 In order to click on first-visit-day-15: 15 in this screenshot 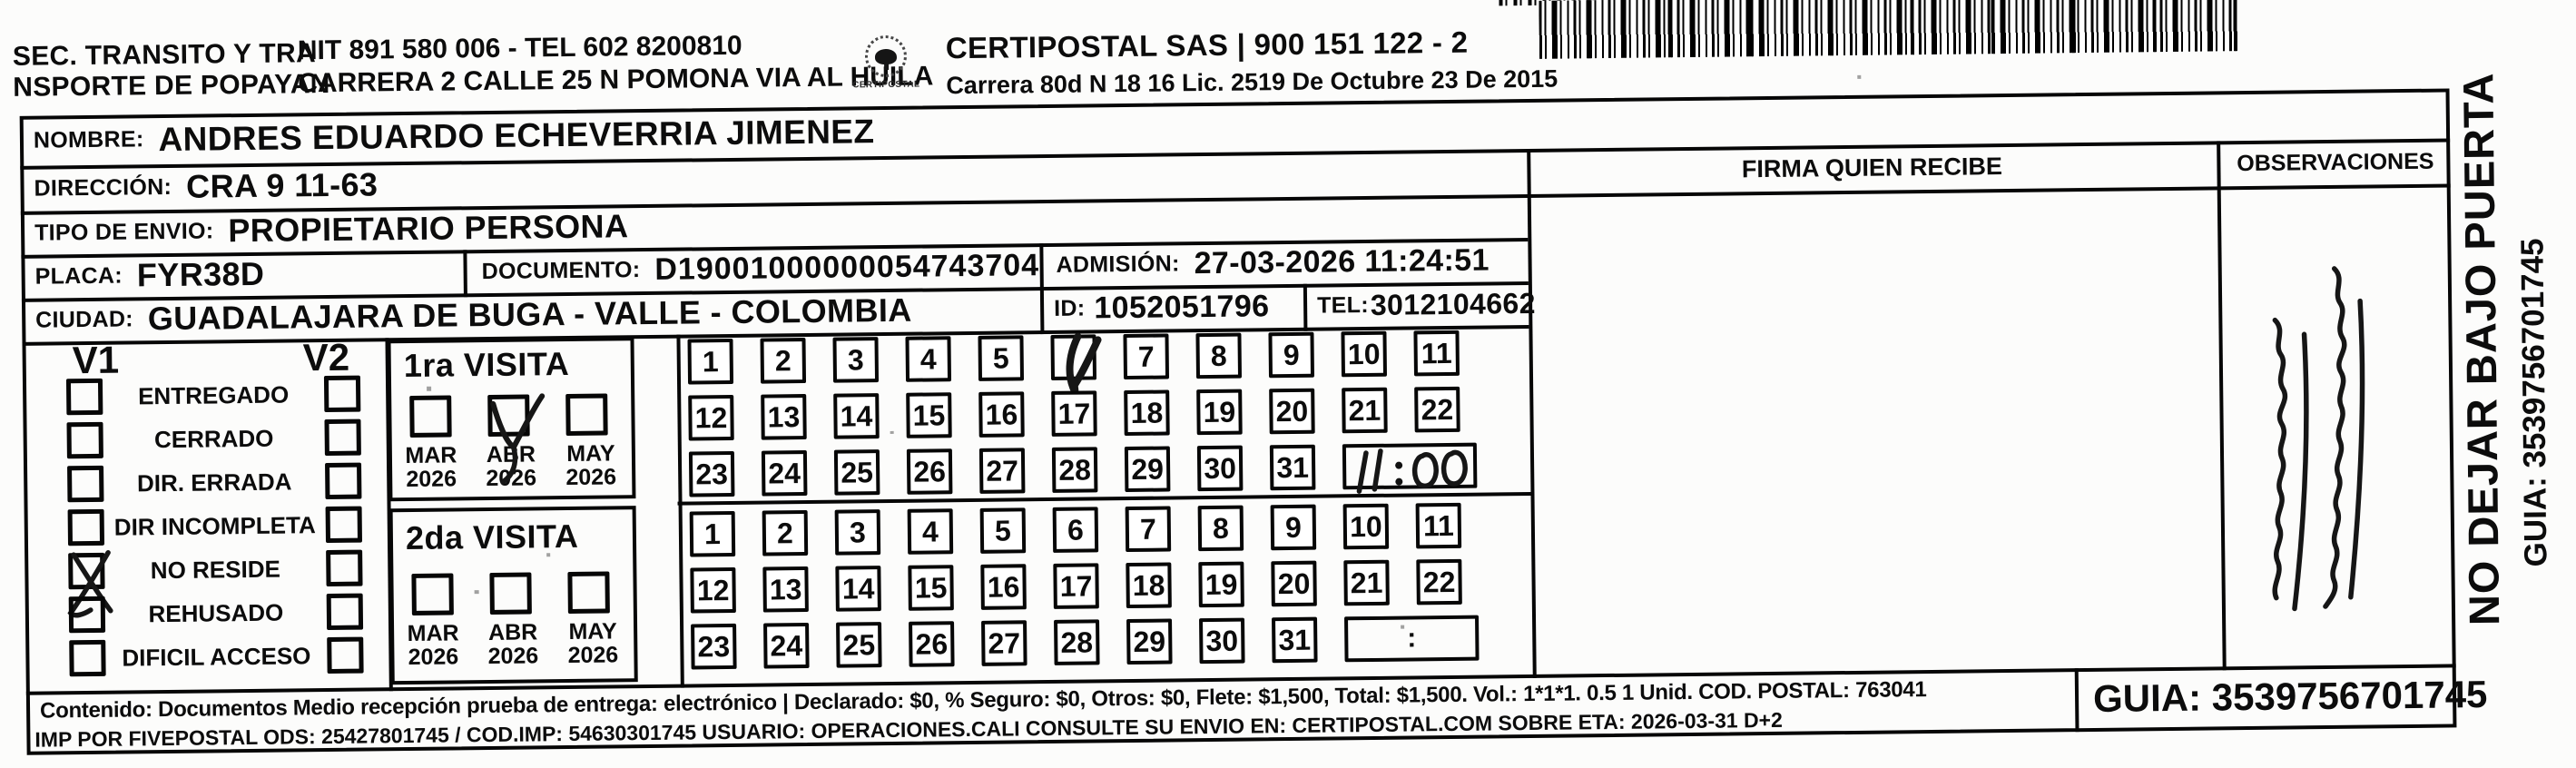, I will do `click(929, 415)`.